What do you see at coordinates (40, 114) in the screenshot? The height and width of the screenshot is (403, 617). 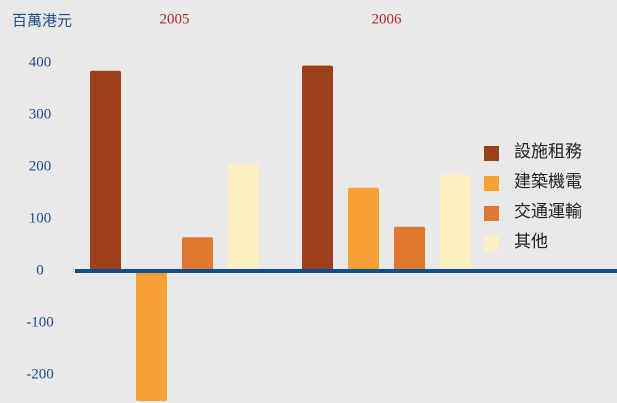 I see `y-tick-label: 300` at bounding box center [40, 114].